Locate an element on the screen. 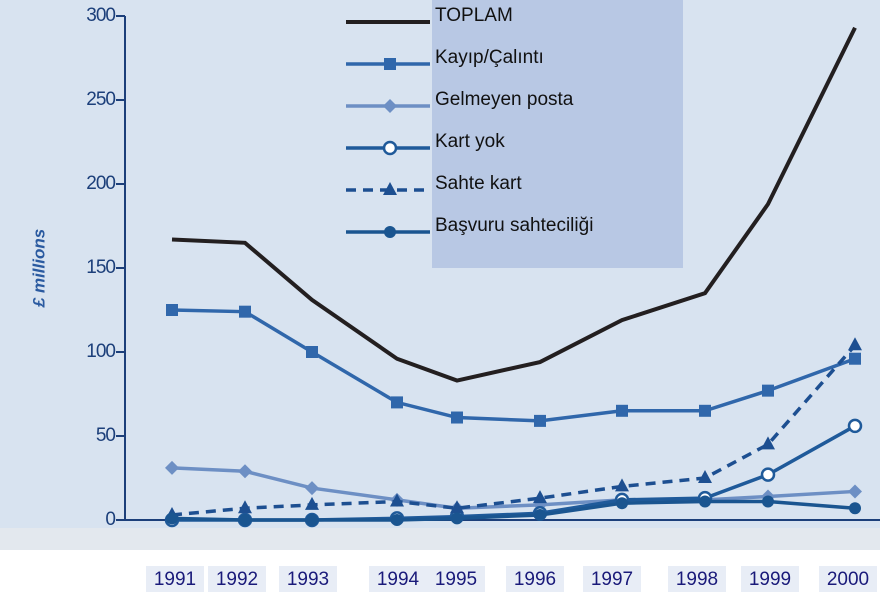 The image size is (880, 594). legend-label: Başvuru sahteciliği is located at coordinates (514, 225).